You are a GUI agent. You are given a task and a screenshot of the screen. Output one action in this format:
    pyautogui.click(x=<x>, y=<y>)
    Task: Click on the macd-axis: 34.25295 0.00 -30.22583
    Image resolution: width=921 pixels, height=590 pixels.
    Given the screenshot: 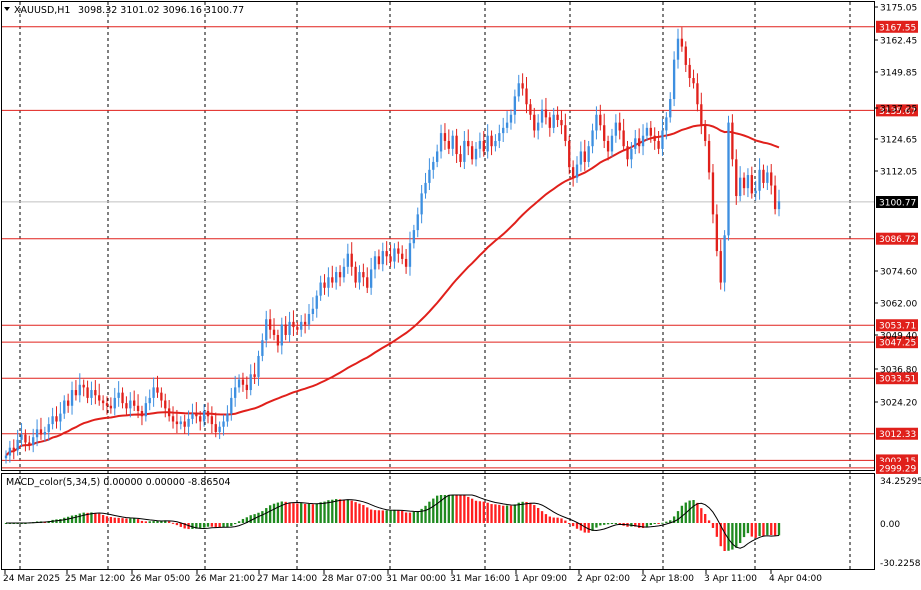 What is the action you would take?
    pyautogui.click(x=900, y=523)
    